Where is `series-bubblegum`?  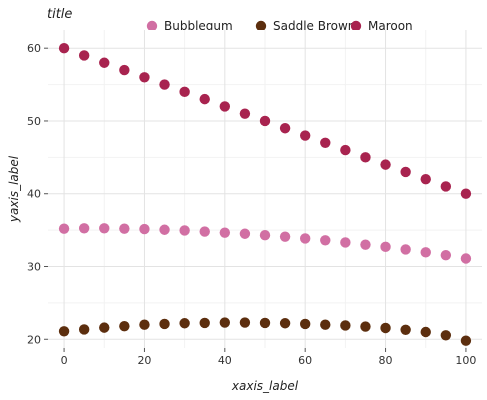 series-bubblegum is located at coordinates (265, 243).